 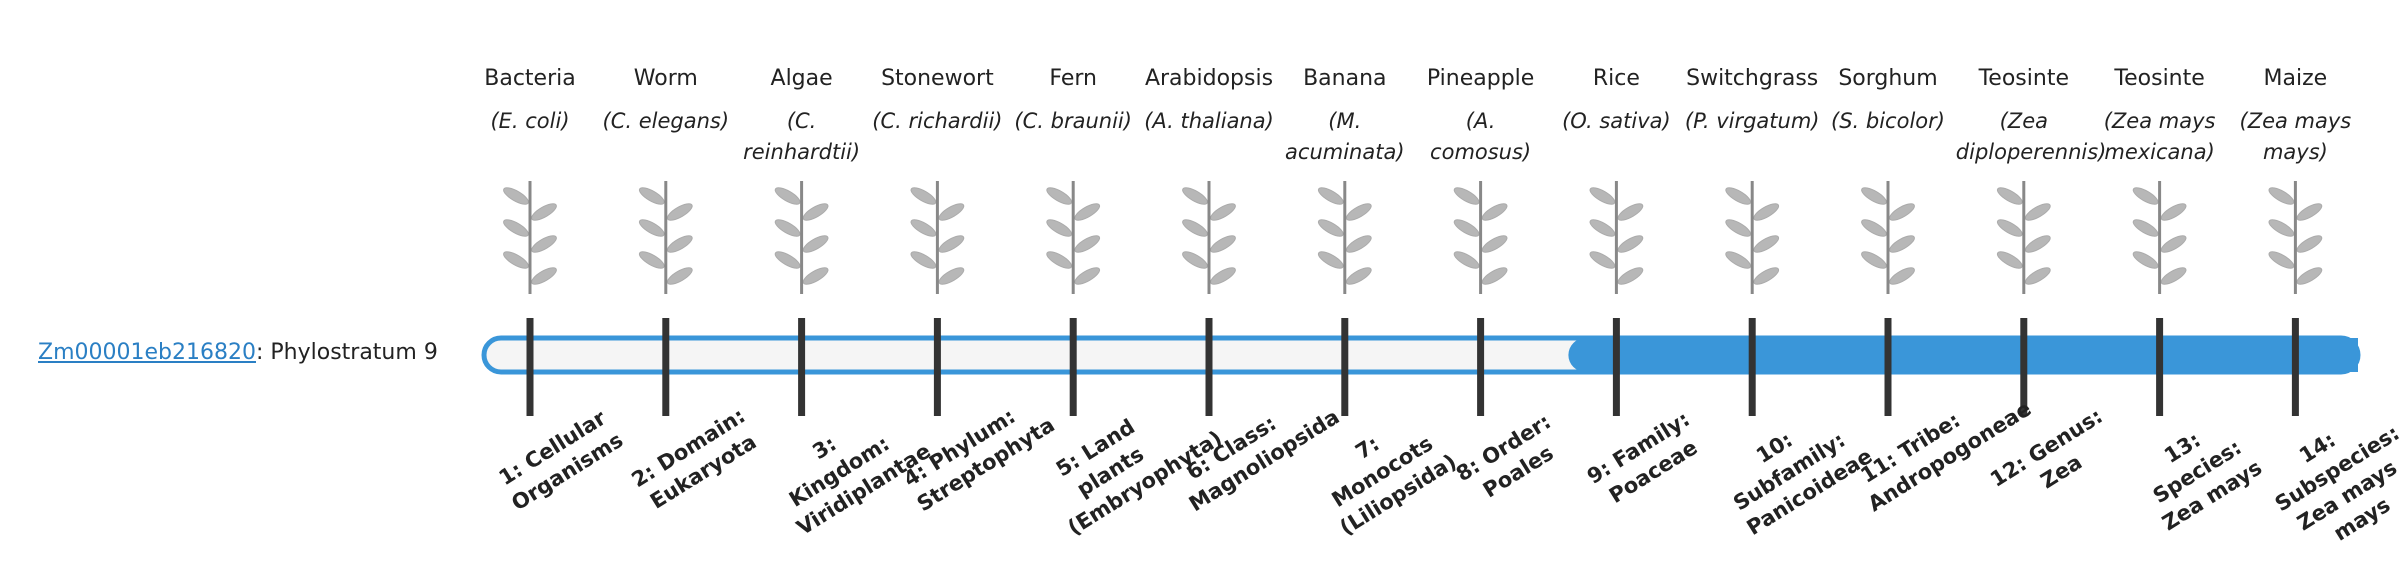 I want to click on organism-name: Fern, so click(x=1073, y=78).